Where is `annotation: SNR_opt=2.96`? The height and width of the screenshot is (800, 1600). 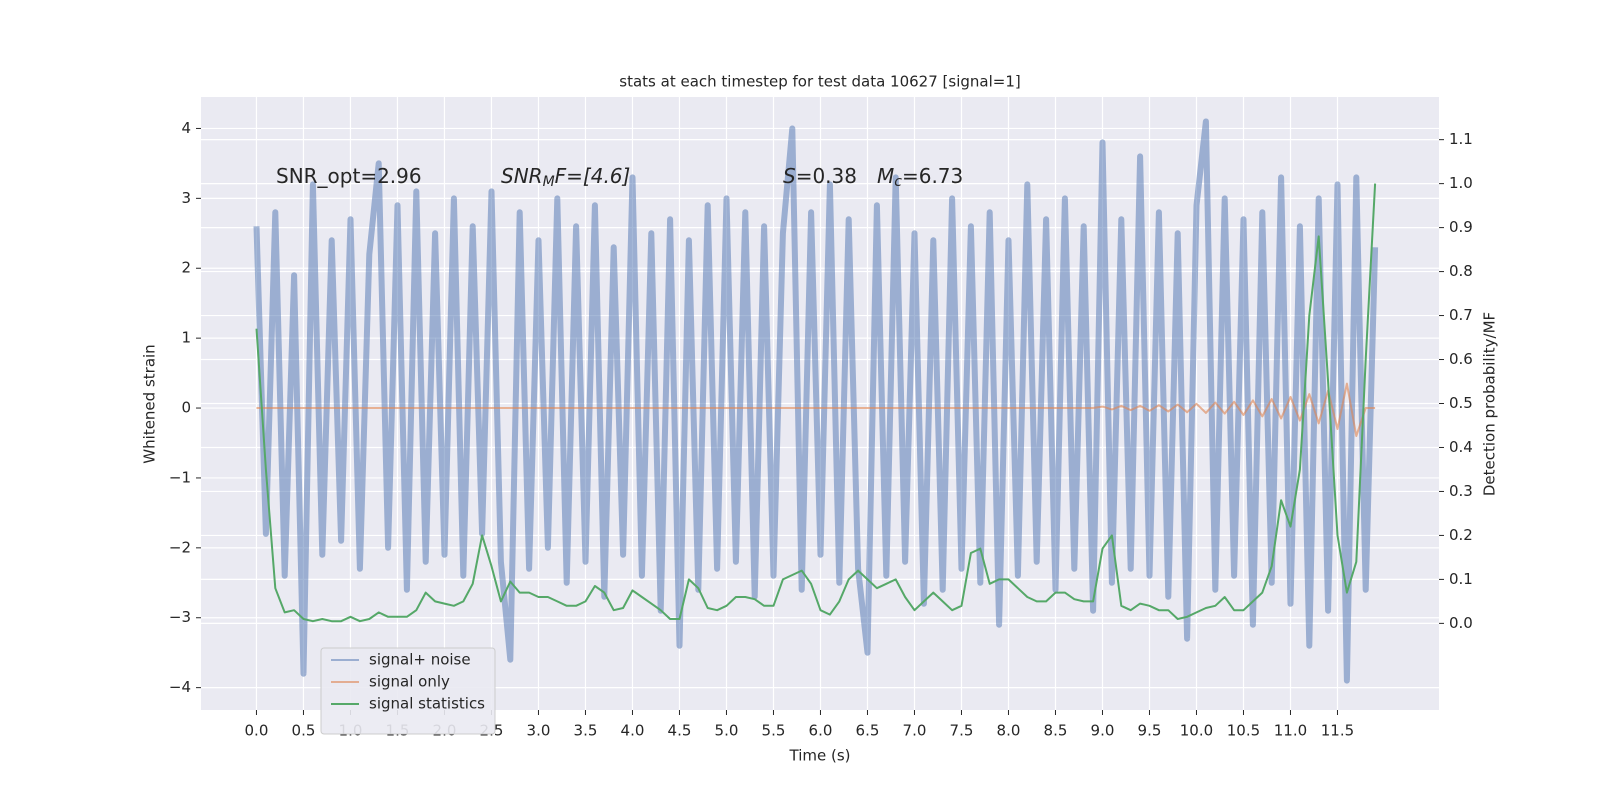 annotation: SNR_opt=2.96 is located at coordinates (349, 176).